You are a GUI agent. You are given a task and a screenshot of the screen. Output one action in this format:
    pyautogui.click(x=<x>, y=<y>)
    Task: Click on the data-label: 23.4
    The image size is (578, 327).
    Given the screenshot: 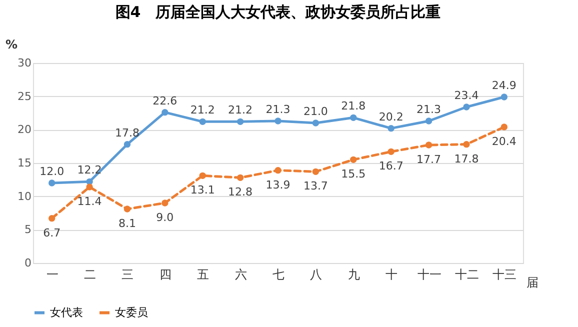 What is the action you would take?
    pyautogui.click(x=466, y=95)
    